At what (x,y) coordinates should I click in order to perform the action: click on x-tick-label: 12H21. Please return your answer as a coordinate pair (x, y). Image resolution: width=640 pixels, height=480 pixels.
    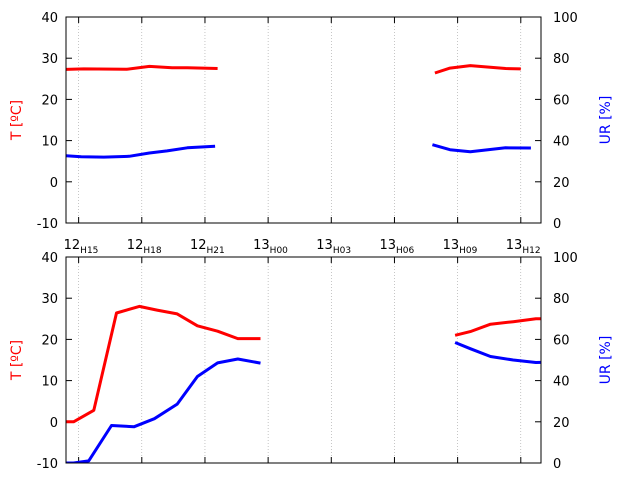
    Looking at the image, I should click on (207, 247).